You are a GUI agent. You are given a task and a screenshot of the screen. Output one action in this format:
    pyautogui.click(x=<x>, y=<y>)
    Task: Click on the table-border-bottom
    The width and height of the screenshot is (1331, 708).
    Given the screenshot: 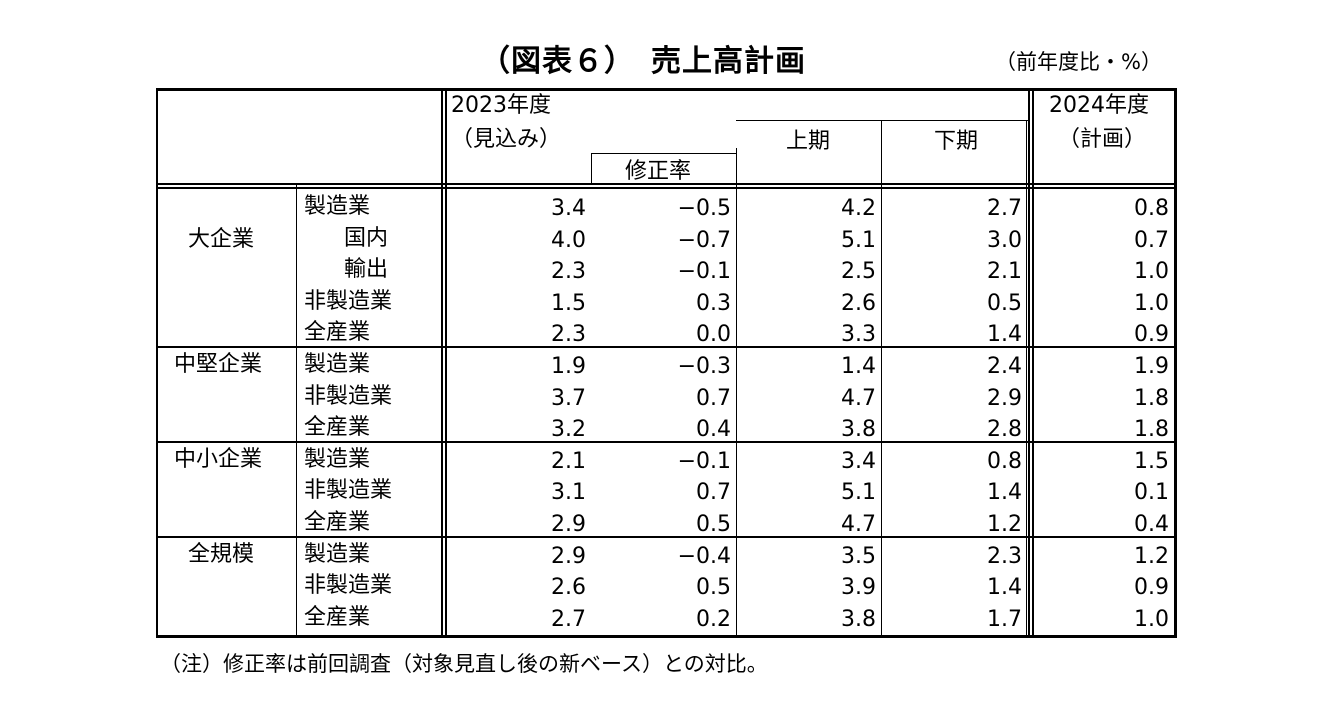 What is the action you would take?
    pyautogui.click(x=666, y=636)
    